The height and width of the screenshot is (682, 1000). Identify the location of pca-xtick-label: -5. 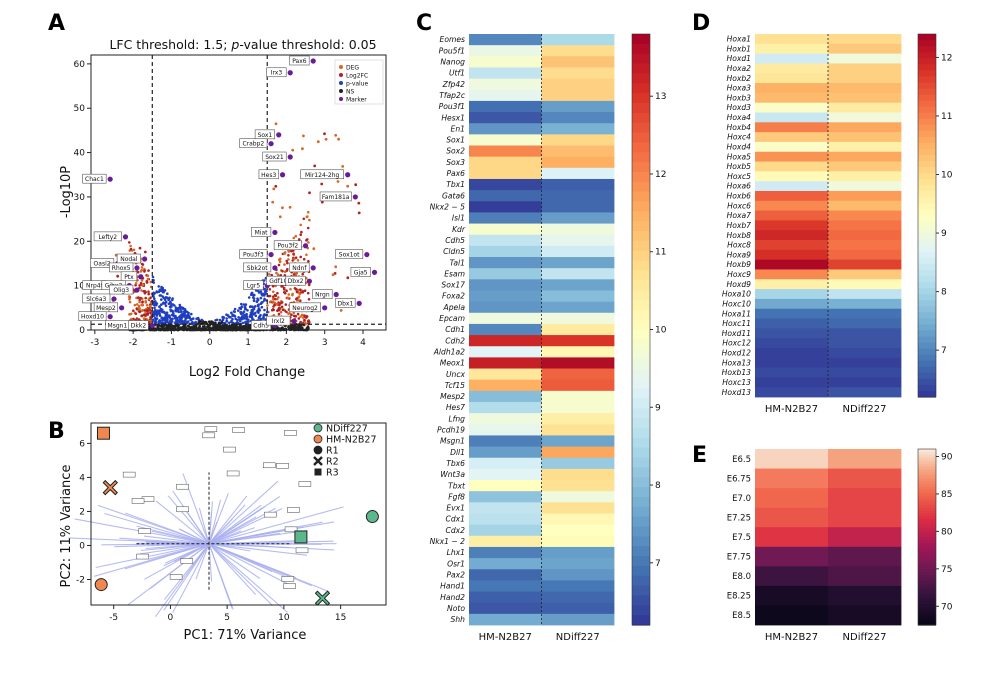
(113, 618).